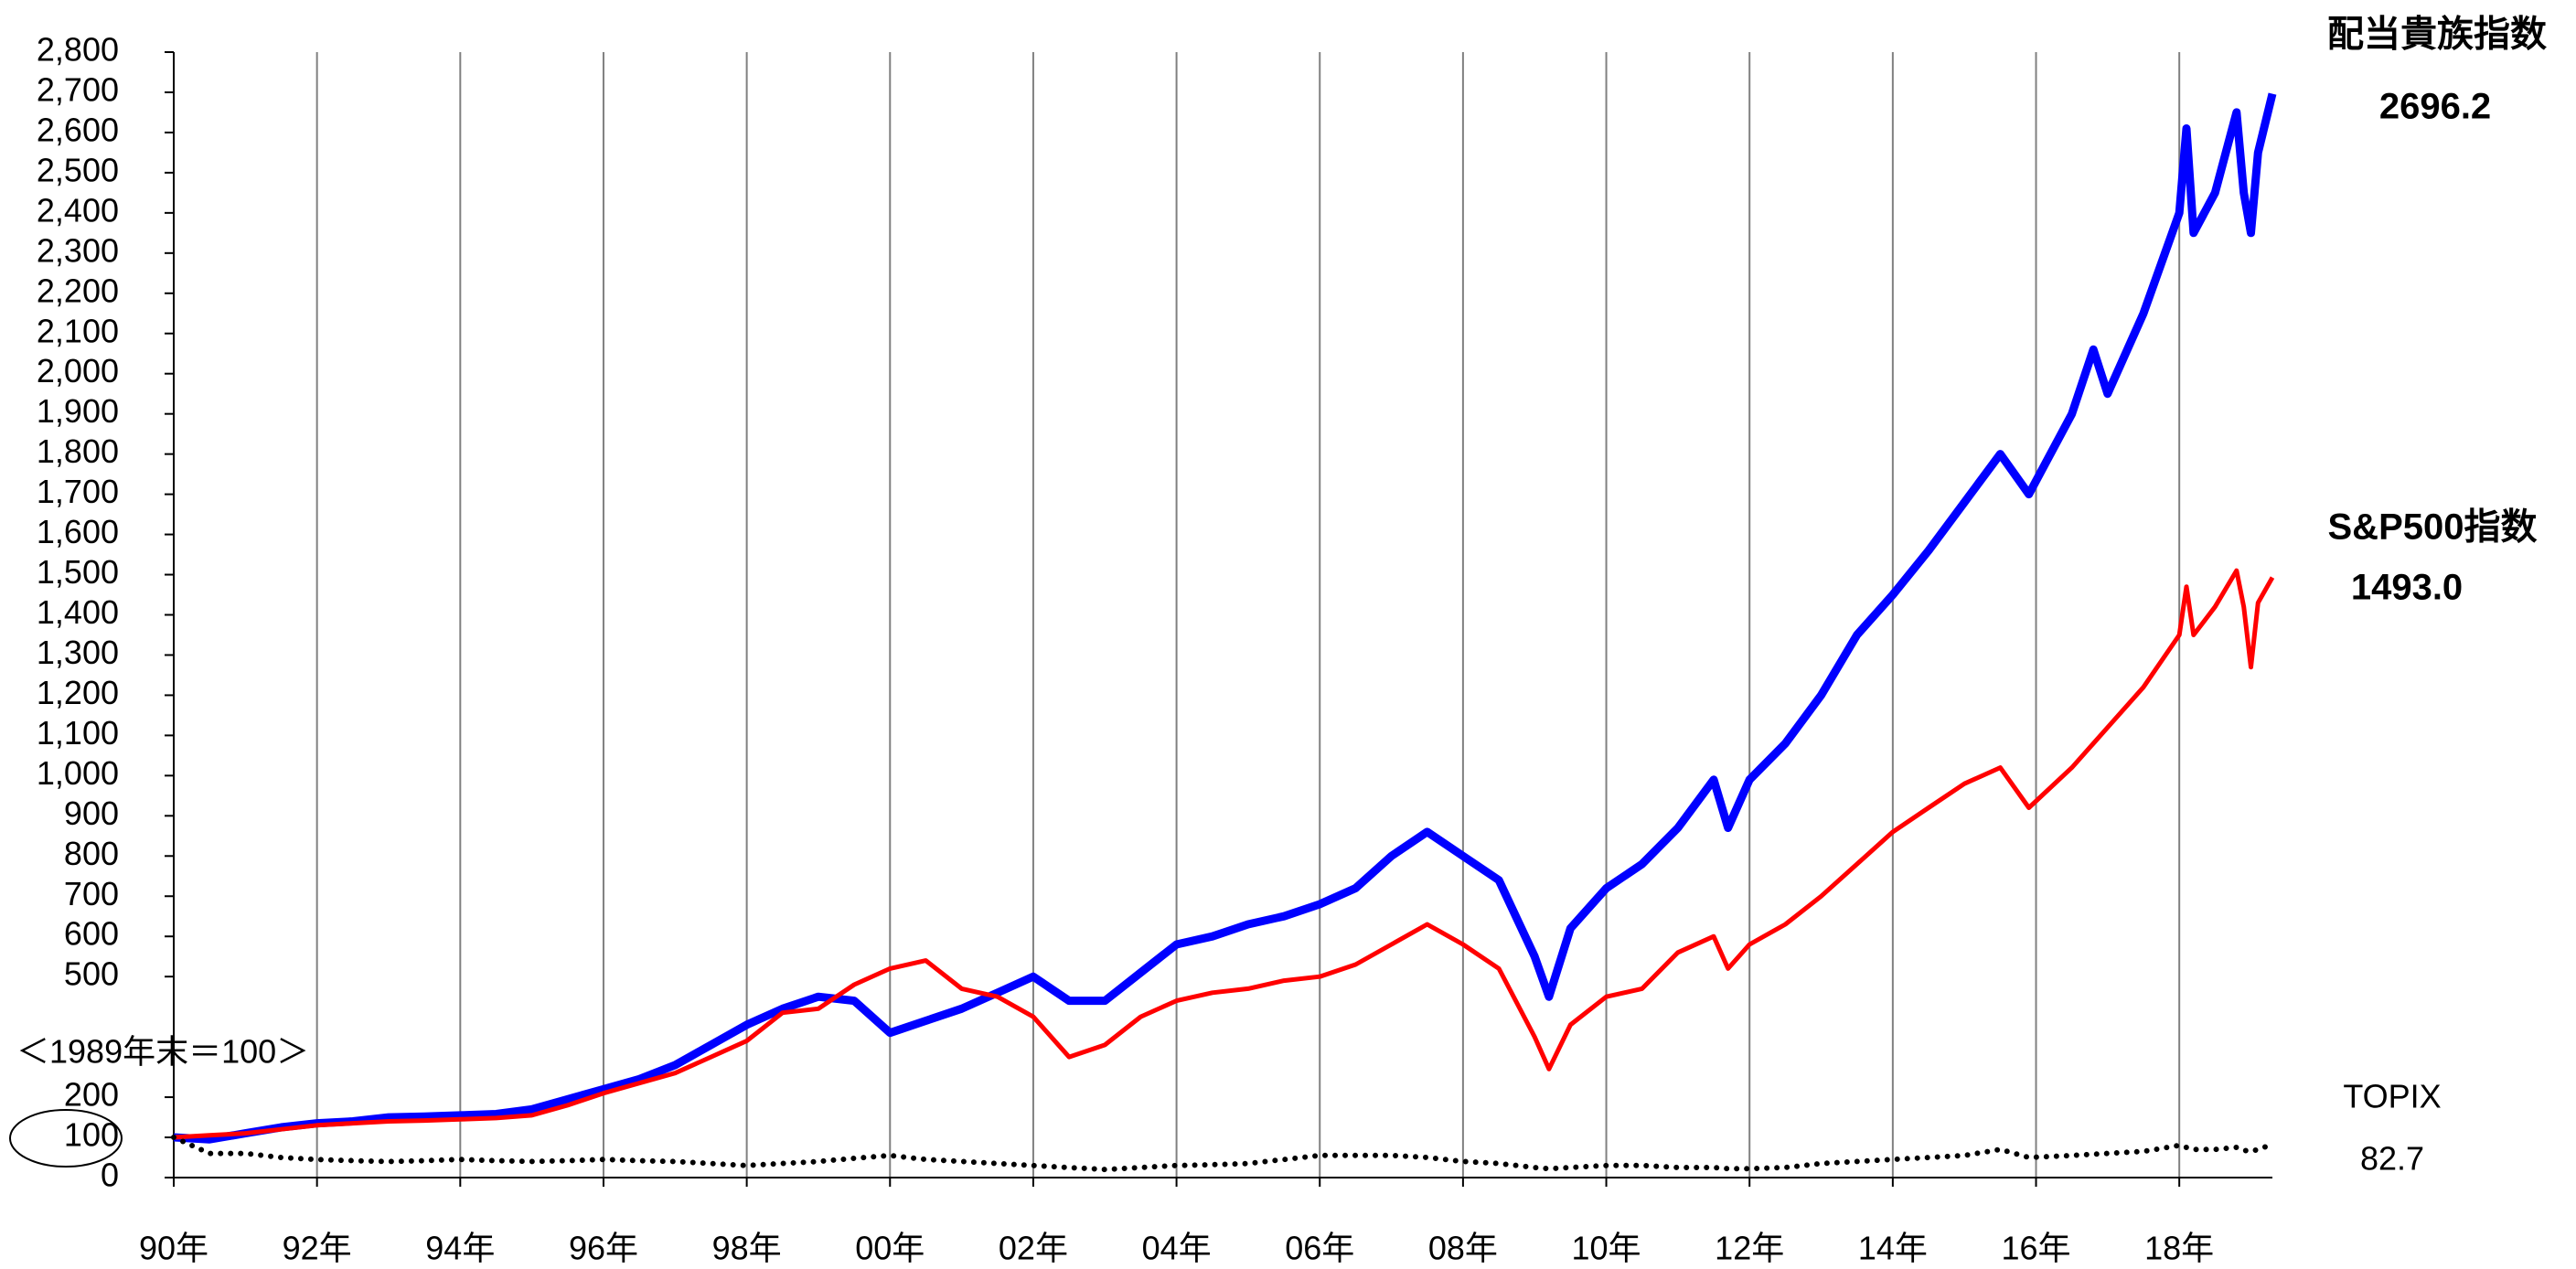 Image resolution: width=2576 pixels, height=1269 pixels. What do you see at coordinates (78, 129) in the screenshot?
I see `y-tick-label: 2,600` at bounding box center [78, 129].